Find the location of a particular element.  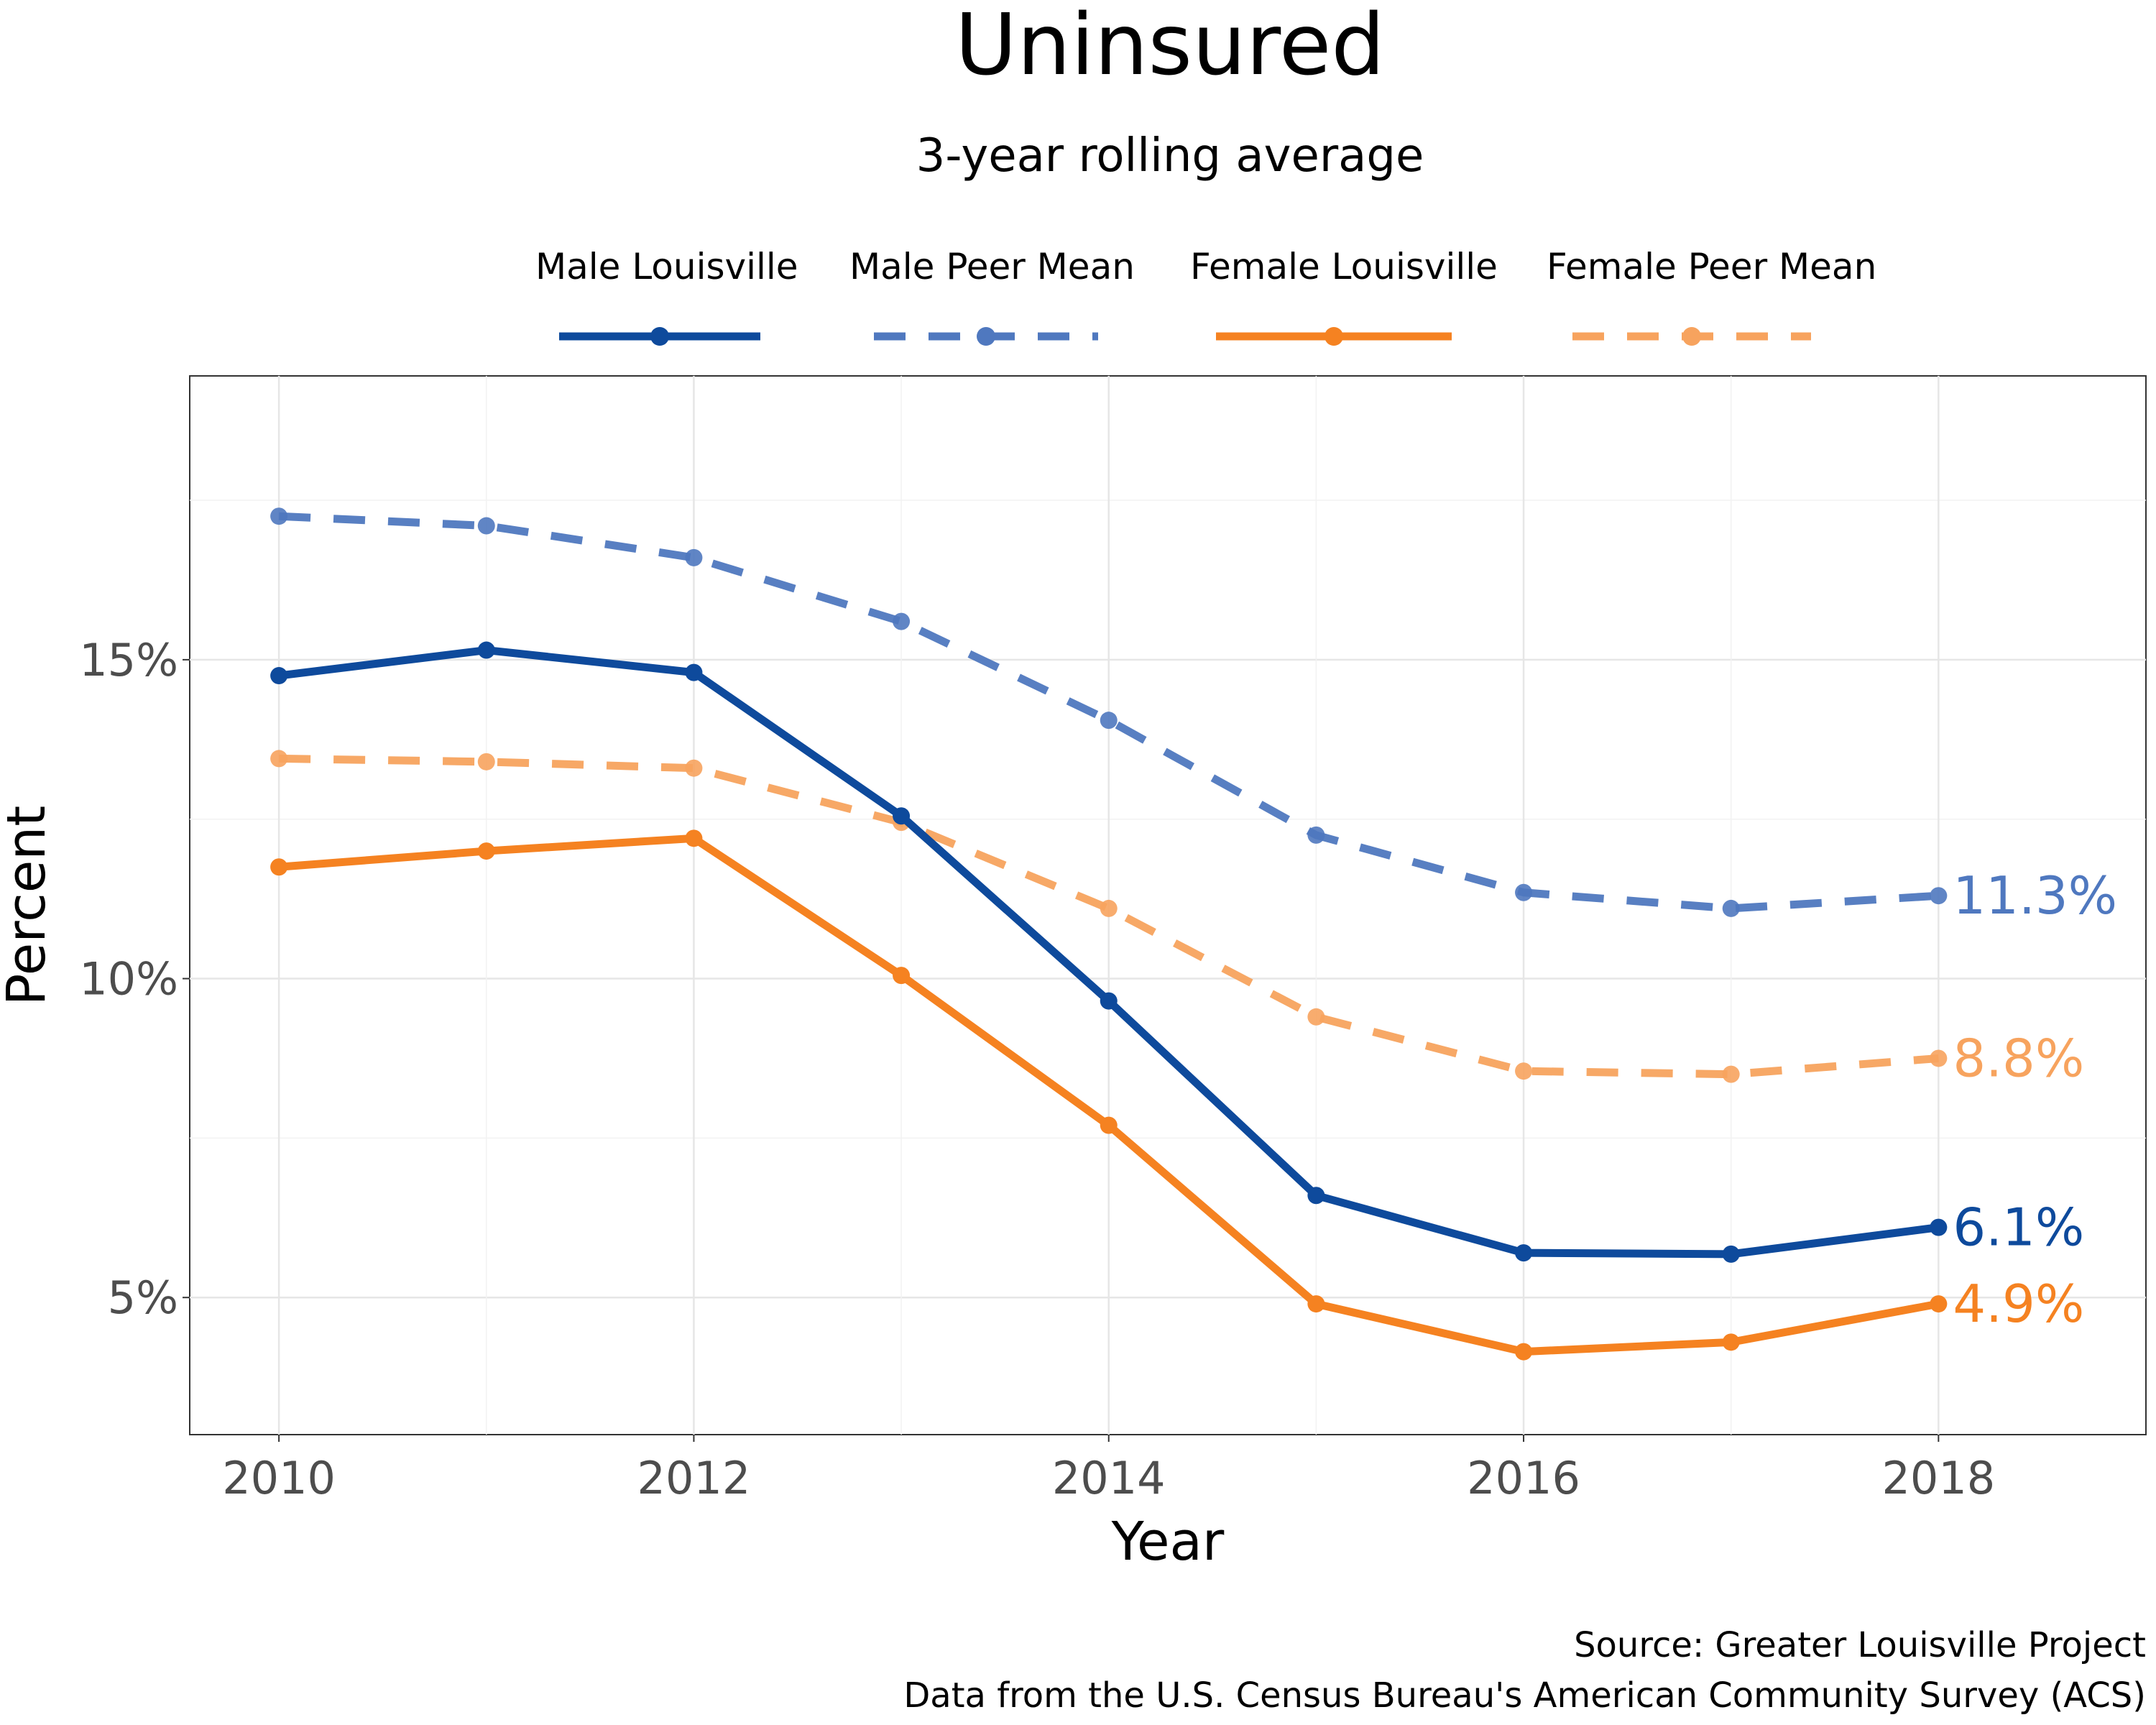

chart-title: Uninsured is located at coordinates (1170, 47).